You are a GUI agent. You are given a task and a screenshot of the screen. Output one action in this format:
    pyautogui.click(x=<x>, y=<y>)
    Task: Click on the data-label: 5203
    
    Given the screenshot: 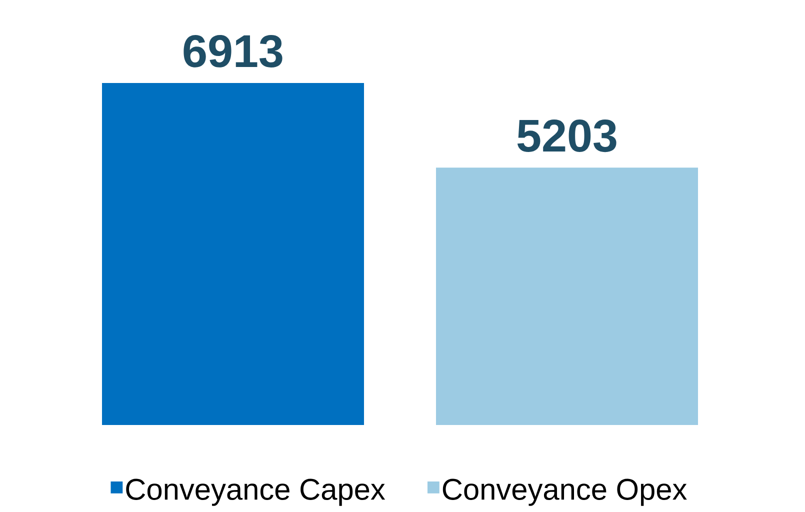 What is the action you would take?
    pyautogui.click(x=566, y=136)
    